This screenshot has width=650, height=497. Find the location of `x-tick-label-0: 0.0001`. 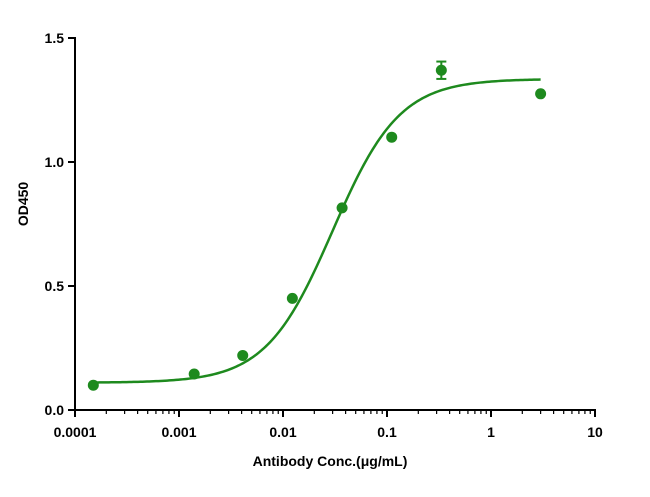

x-tick-label-0: 0.0001 is located at coordinates (75, 432).